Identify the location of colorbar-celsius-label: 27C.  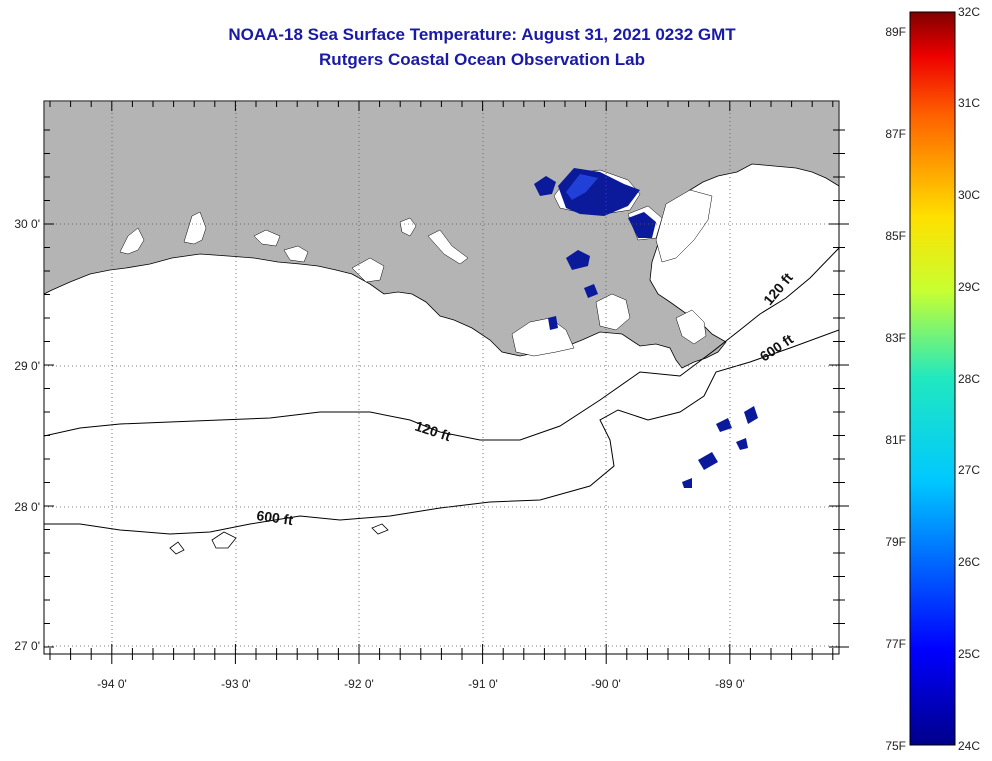
(969, 470).